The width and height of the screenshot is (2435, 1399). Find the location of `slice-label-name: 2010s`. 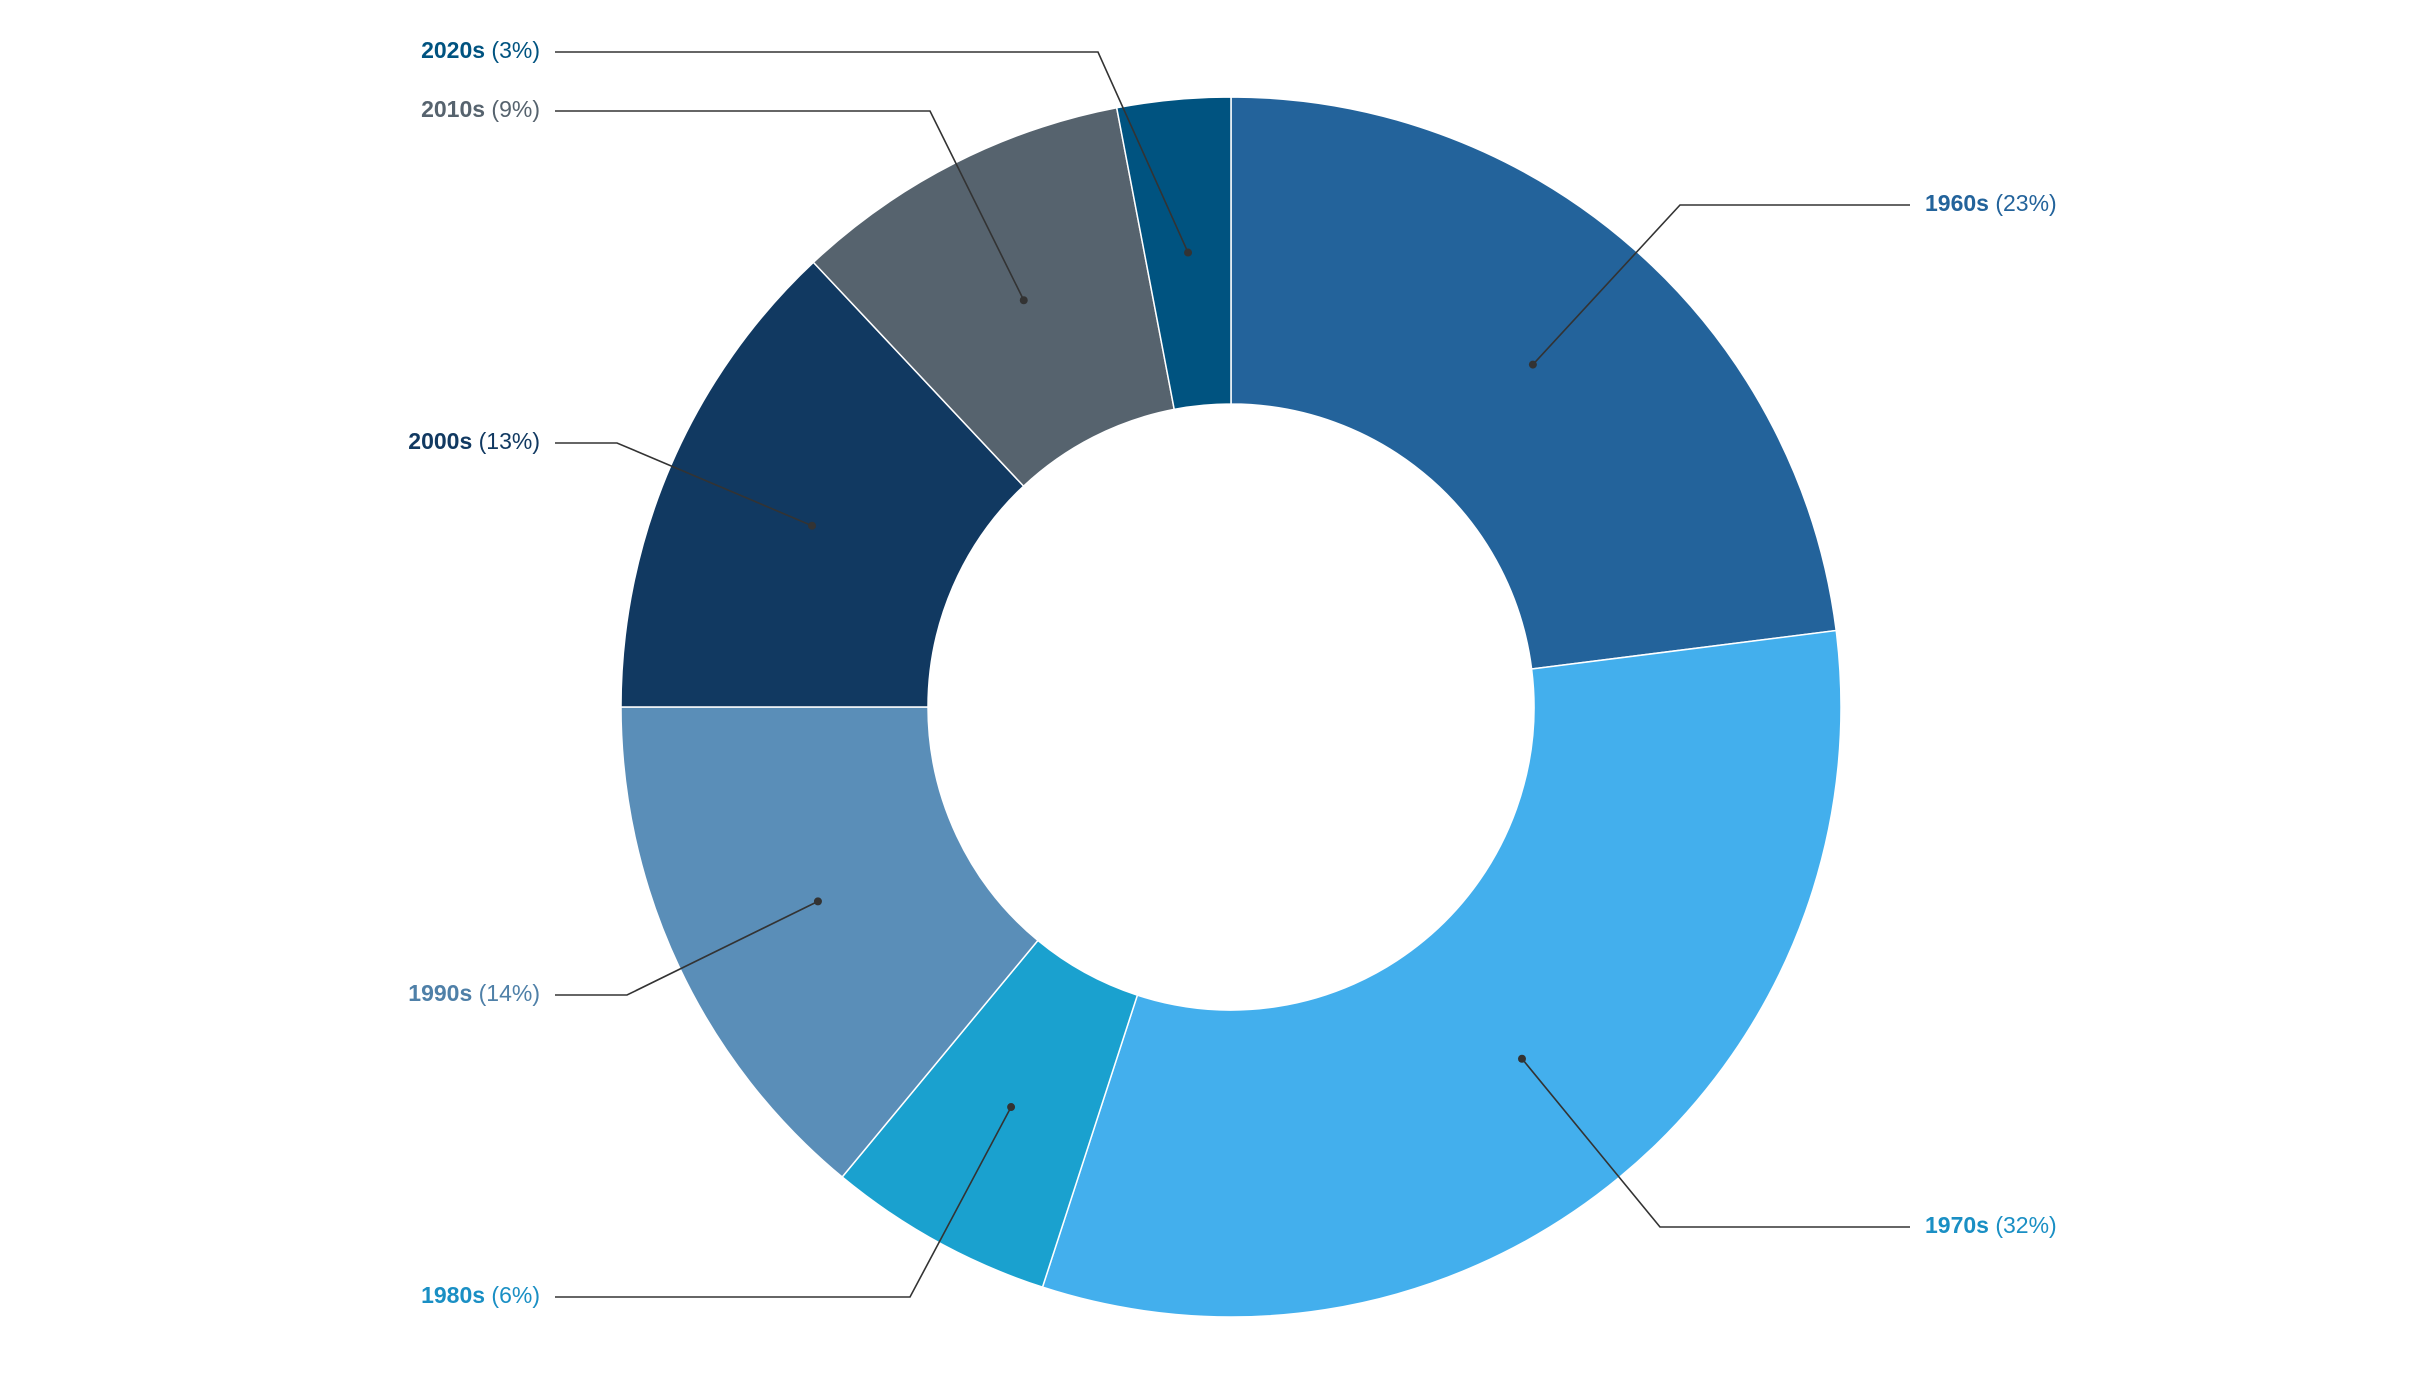

slice-label-name: 2010s is located at coordinates (453, 109).